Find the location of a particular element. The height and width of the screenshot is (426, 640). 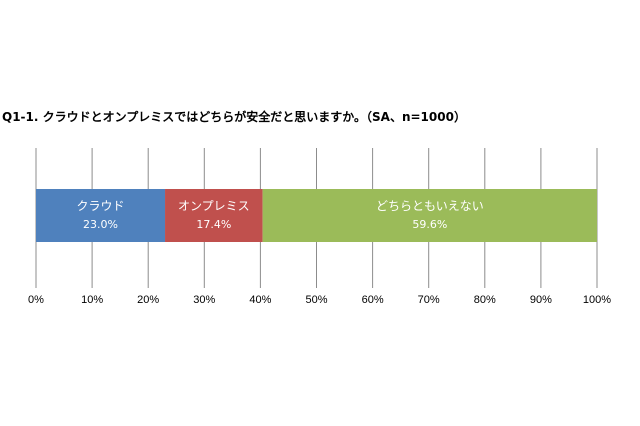

segment-value-label: 23.0% is located at coordinates (100, 224).